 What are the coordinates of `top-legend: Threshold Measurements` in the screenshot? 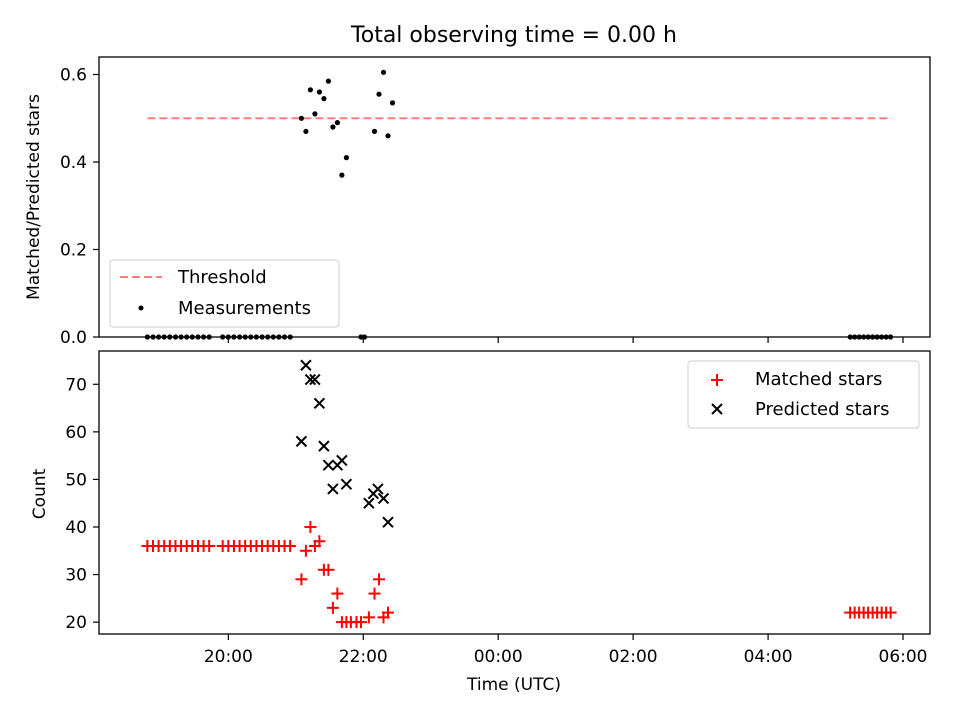 It's located at (224, 293).